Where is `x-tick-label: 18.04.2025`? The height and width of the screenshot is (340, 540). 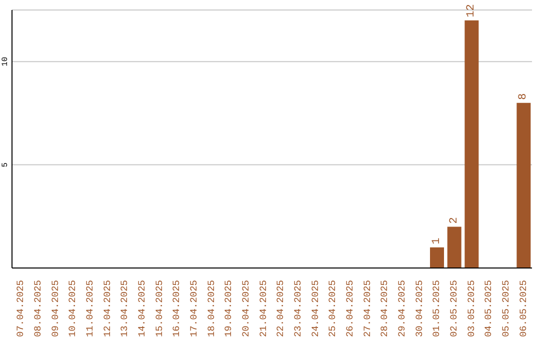
x-tick-label: 18.04.2025 is located at coordinates (211, 309).